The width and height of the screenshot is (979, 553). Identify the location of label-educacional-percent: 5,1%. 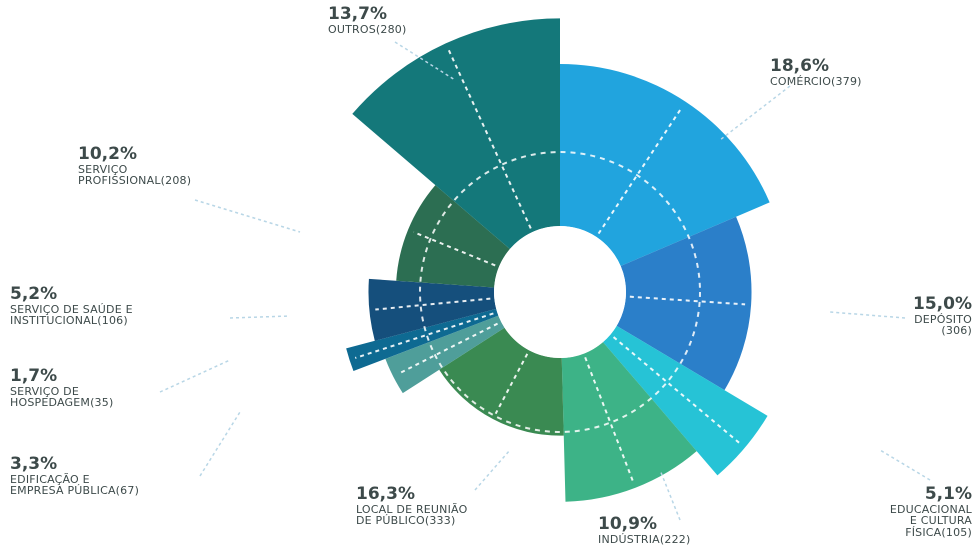
(948, 494).